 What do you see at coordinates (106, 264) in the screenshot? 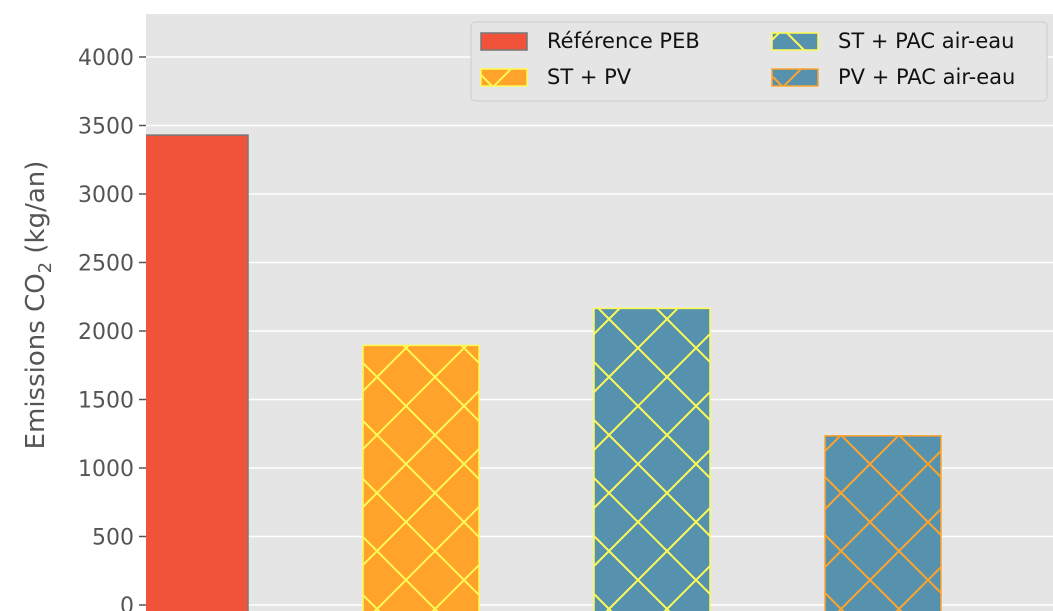
I see `y-tick-label: 2500` at bounding box center [106, 264].